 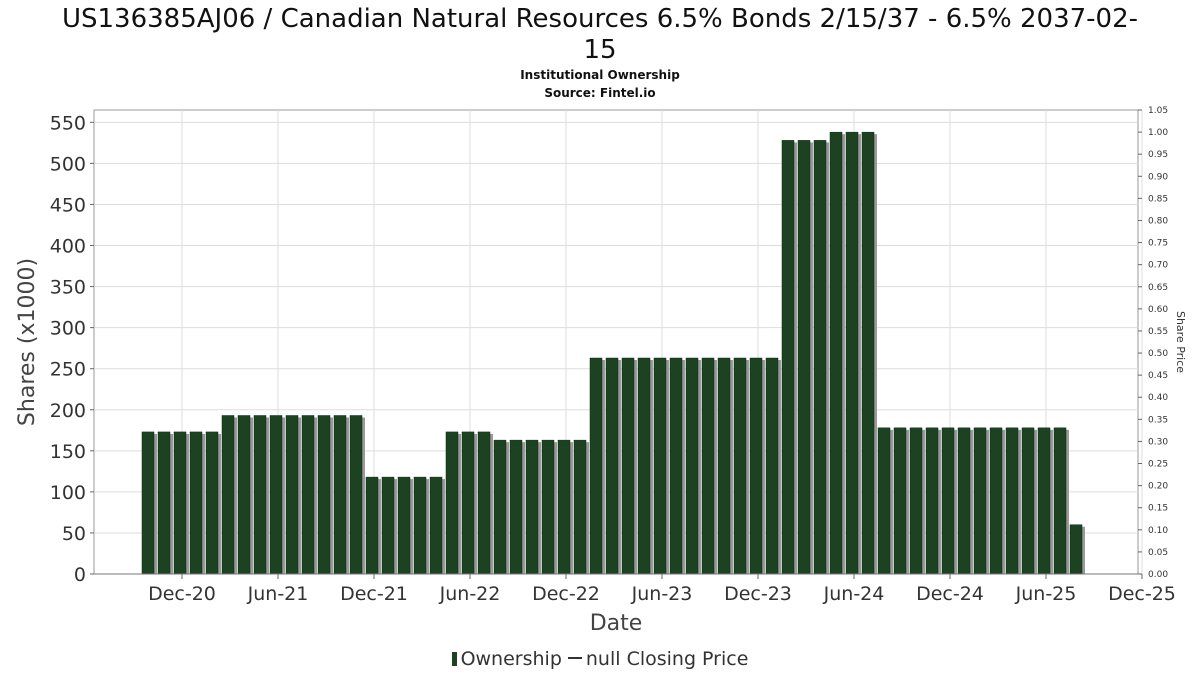 What do you see at coordinates (574, 658) in the screenshot?
I see `legend-price-line` at bounding box center [574, 658].